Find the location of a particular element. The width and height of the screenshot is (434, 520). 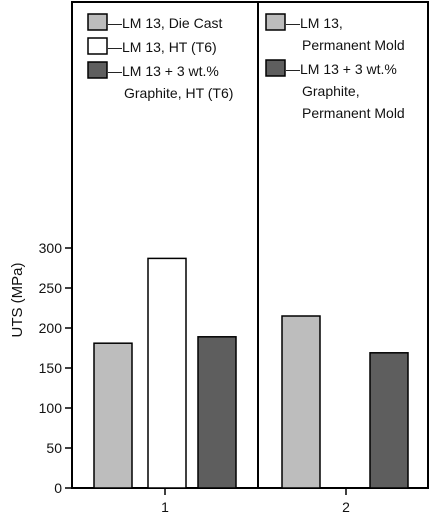

x-tick-label-1: 1 is located at coordinates (165, 507).